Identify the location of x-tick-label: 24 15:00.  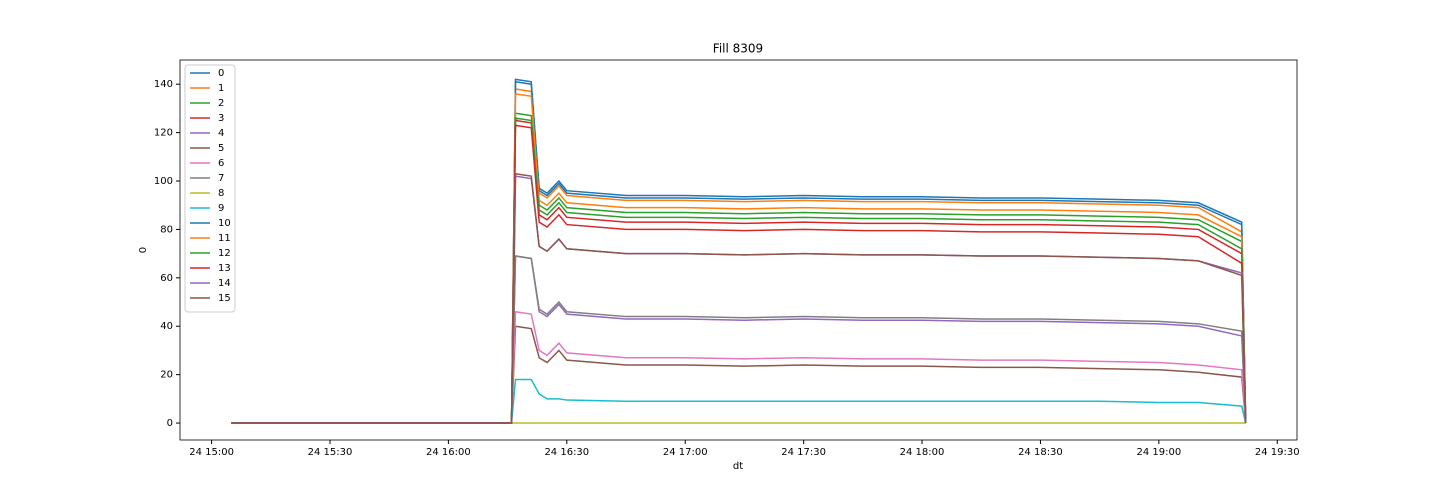
(211, 452).